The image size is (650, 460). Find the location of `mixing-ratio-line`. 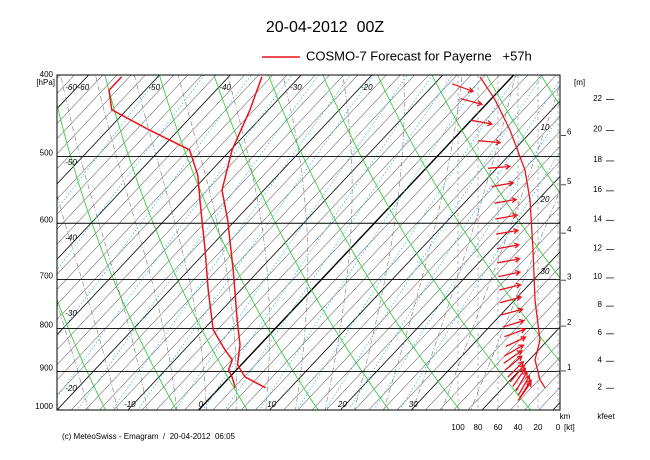

mixing-ratio-line is located at coordinates (479, 280).